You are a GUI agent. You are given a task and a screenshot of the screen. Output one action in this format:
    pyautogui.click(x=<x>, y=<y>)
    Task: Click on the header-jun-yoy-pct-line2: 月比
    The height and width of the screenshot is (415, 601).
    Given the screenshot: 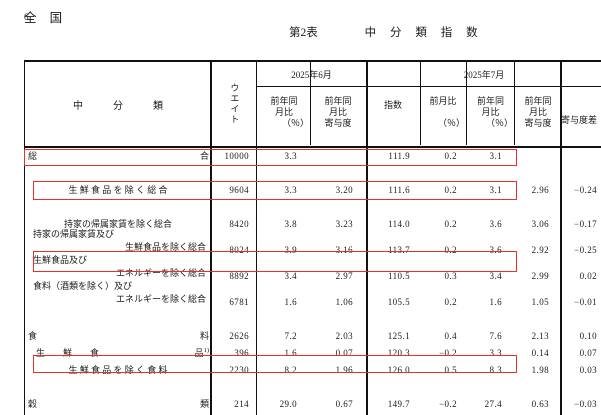 What is the action you would take?
    pyautogui.click(x=283, y=111)
    